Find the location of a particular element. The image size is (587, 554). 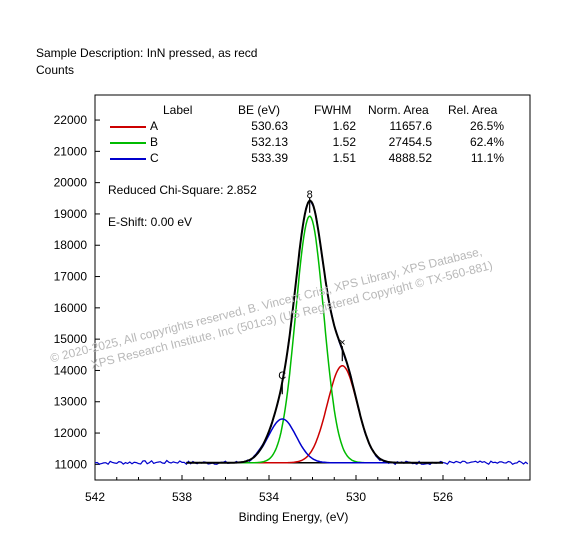

x-tick-label: 534 is located at coordinates (269, 497).